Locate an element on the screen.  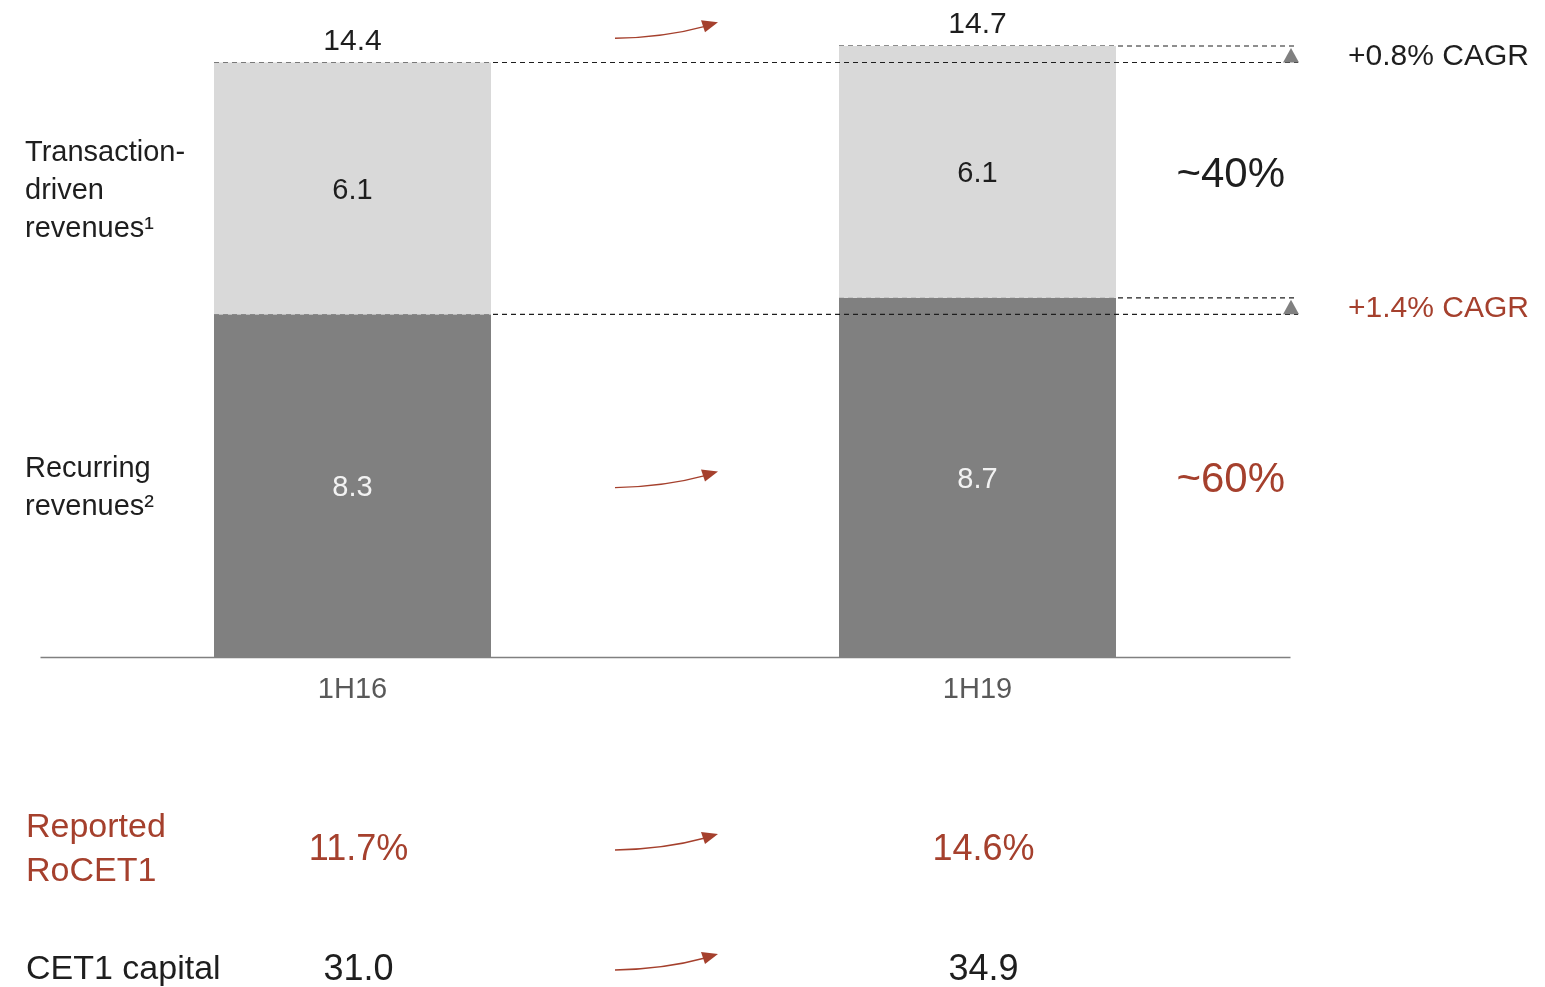
text: 11.7% is located at coordinates (358, 847).